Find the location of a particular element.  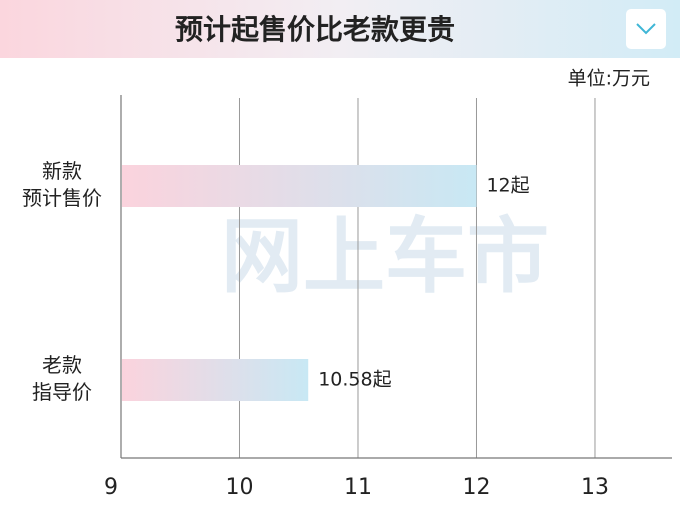

x-tick-label: 9 is located at coordinates (111, 487).